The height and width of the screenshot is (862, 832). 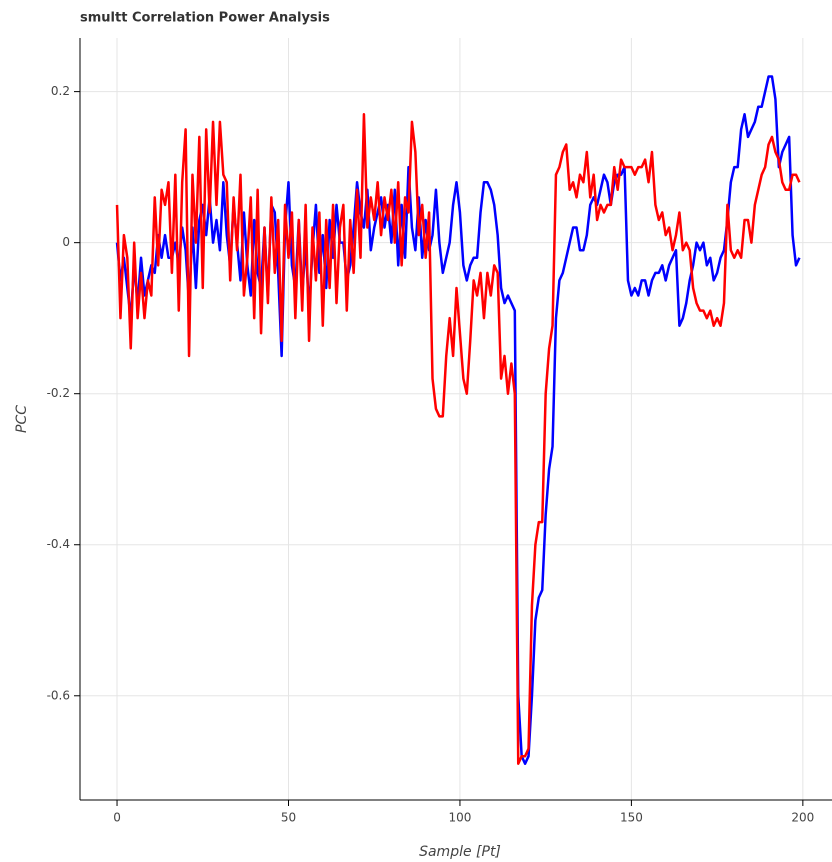 I want to click on x-axis-label: Sample [Pt], so click(x=460, y=852).